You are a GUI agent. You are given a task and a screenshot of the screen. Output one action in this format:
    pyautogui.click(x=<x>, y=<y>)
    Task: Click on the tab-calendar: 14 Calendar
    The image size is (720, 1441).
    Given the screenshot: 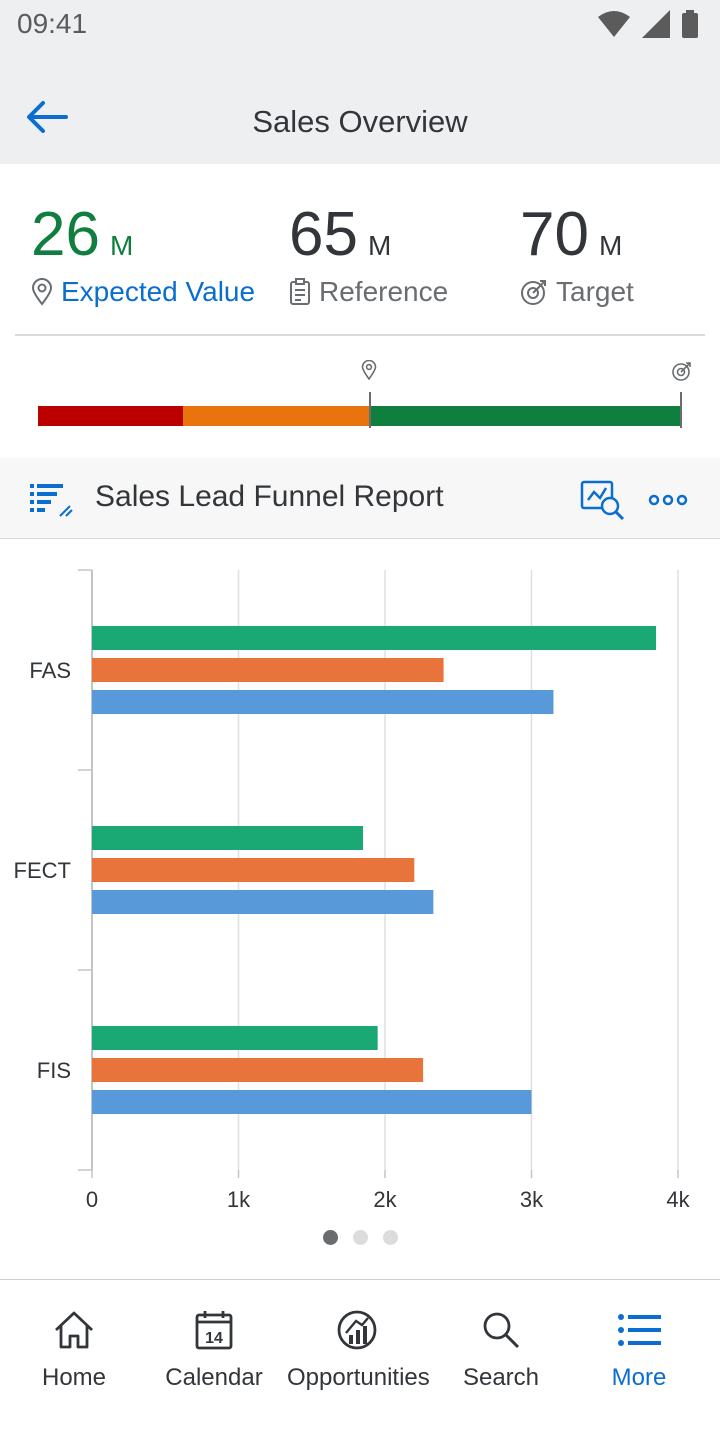 What is the action you would take?
    pyautogui.click(x=214, y=1349)
    